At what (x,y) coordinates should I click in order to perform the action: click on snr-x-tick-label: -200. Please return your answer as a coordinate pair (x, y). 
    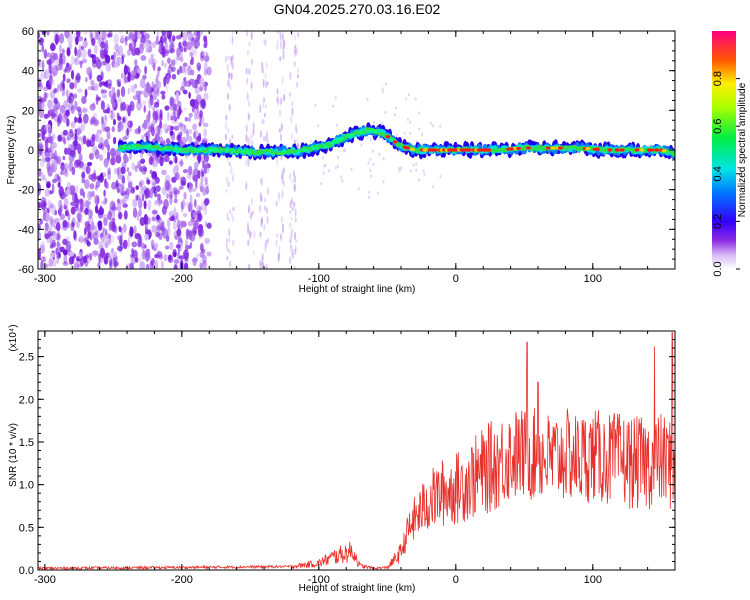
    Looking at the image, I should click on (182, 580).